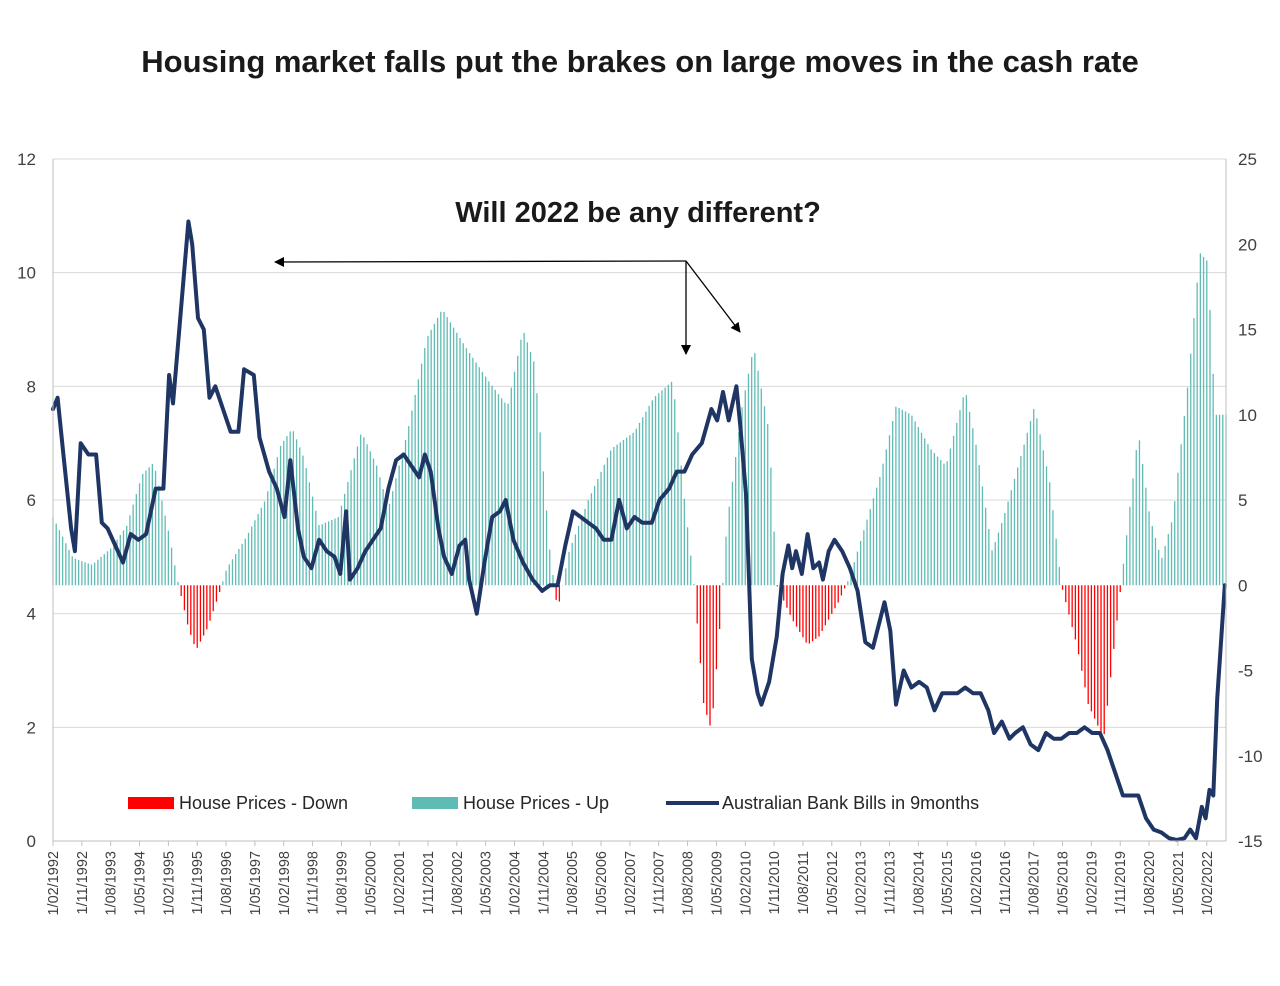 The image size is (1280, 986). Describe the element at coordinates (314, 882) in the screenshot. I see `x-axis-tick-label: 1/11/1998` at that location.